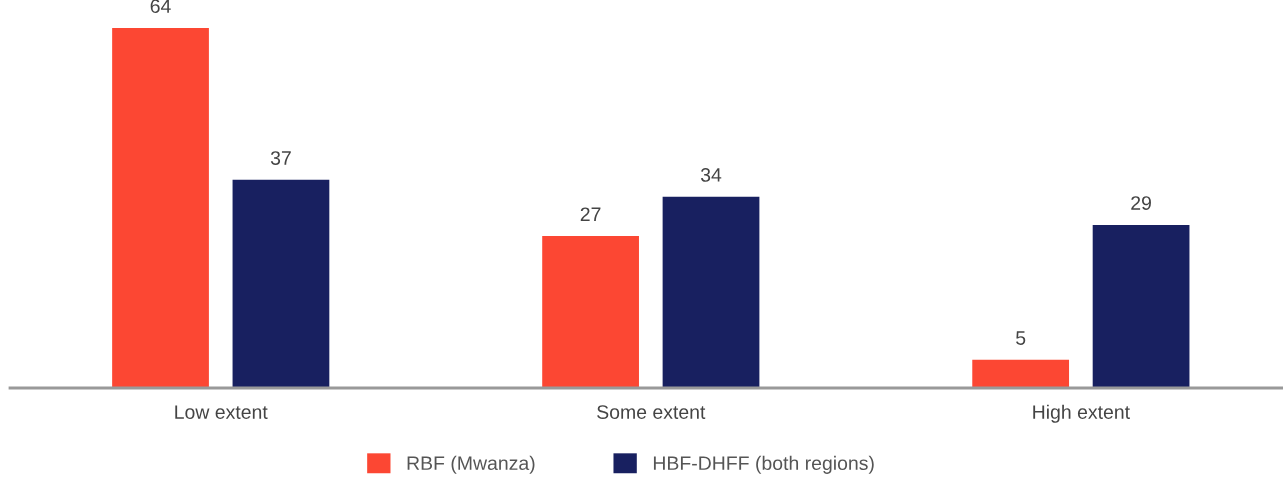  I want to click on data-label: 34, so click(711, 175).